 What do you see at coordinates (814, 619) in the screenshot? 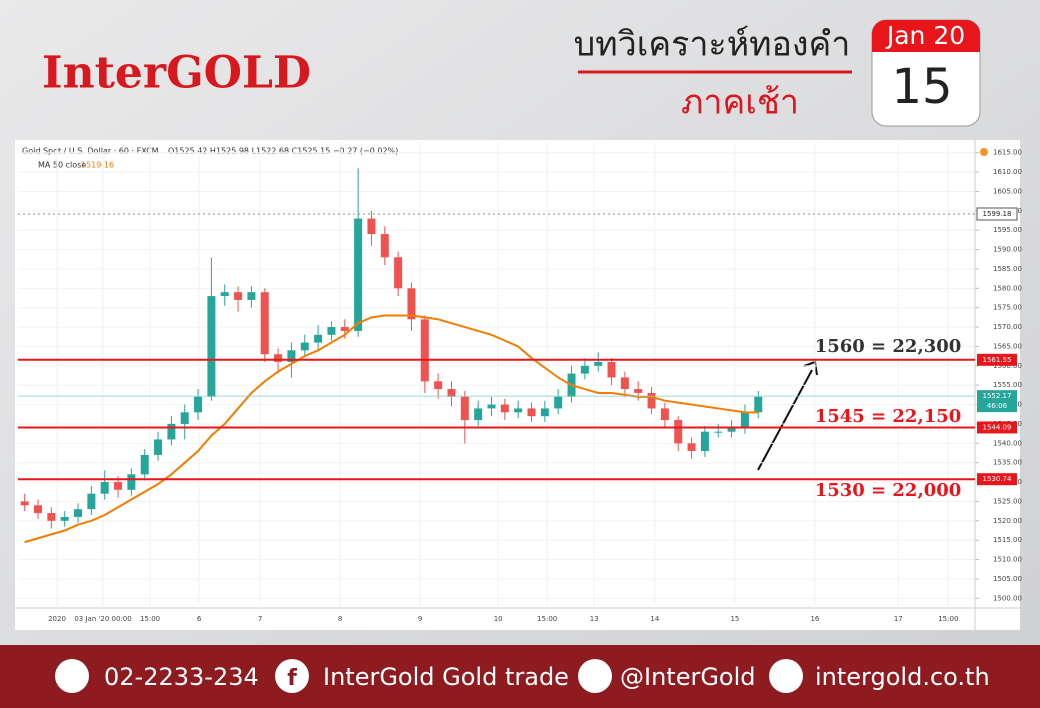
I see `x-tick-label: 16` at bounding box center [814, 619].